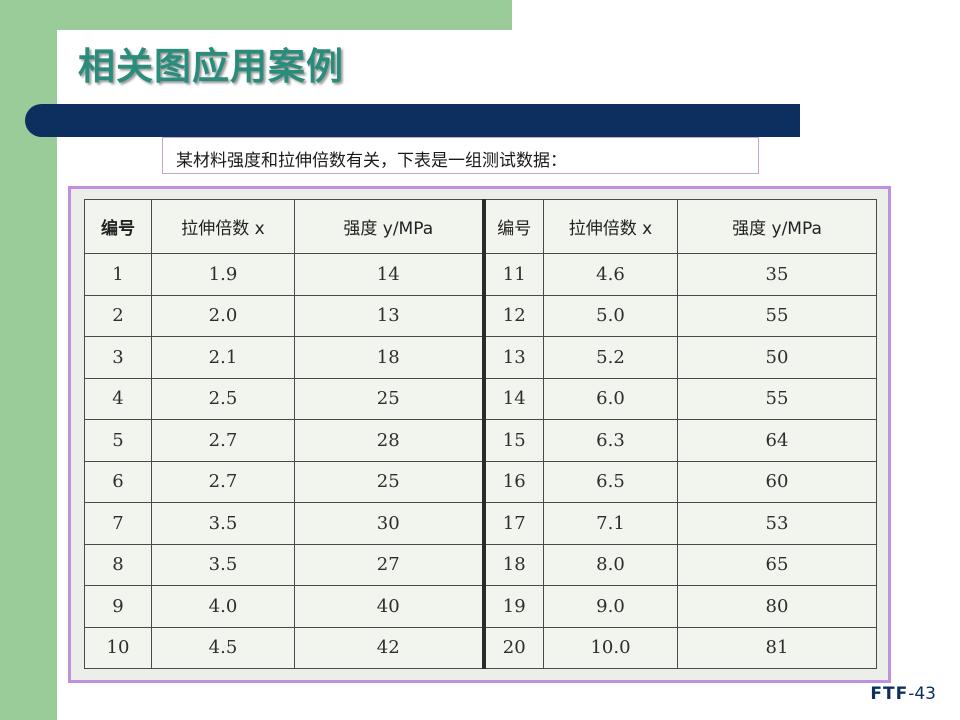 The image size is (960, 720). I want to click on table-row: 9 4.0 40 19 9.0 80, so click(480, 606).